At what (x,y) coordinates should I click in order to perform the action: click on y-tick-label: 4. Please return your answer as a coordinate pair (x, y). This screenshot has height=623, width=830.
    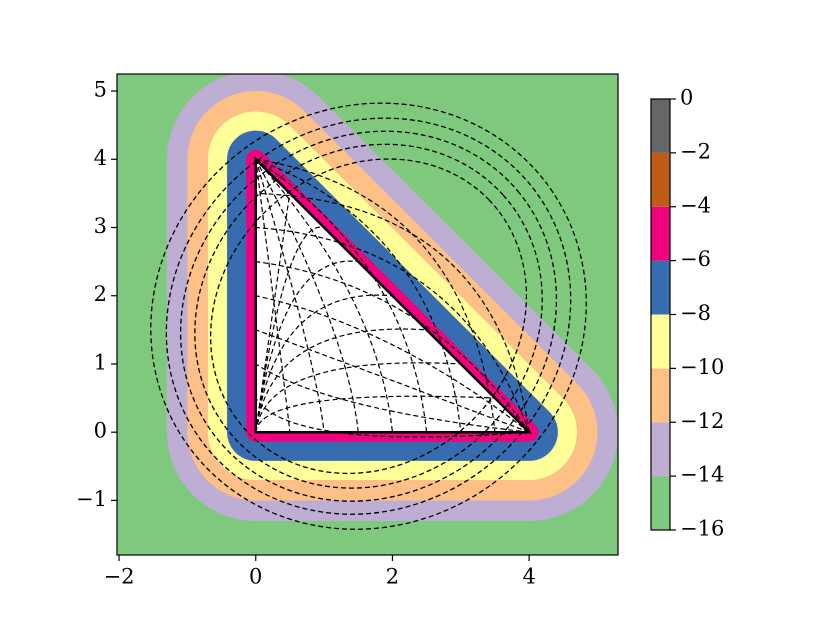
    Looking at the image, I should click on (100, 158).